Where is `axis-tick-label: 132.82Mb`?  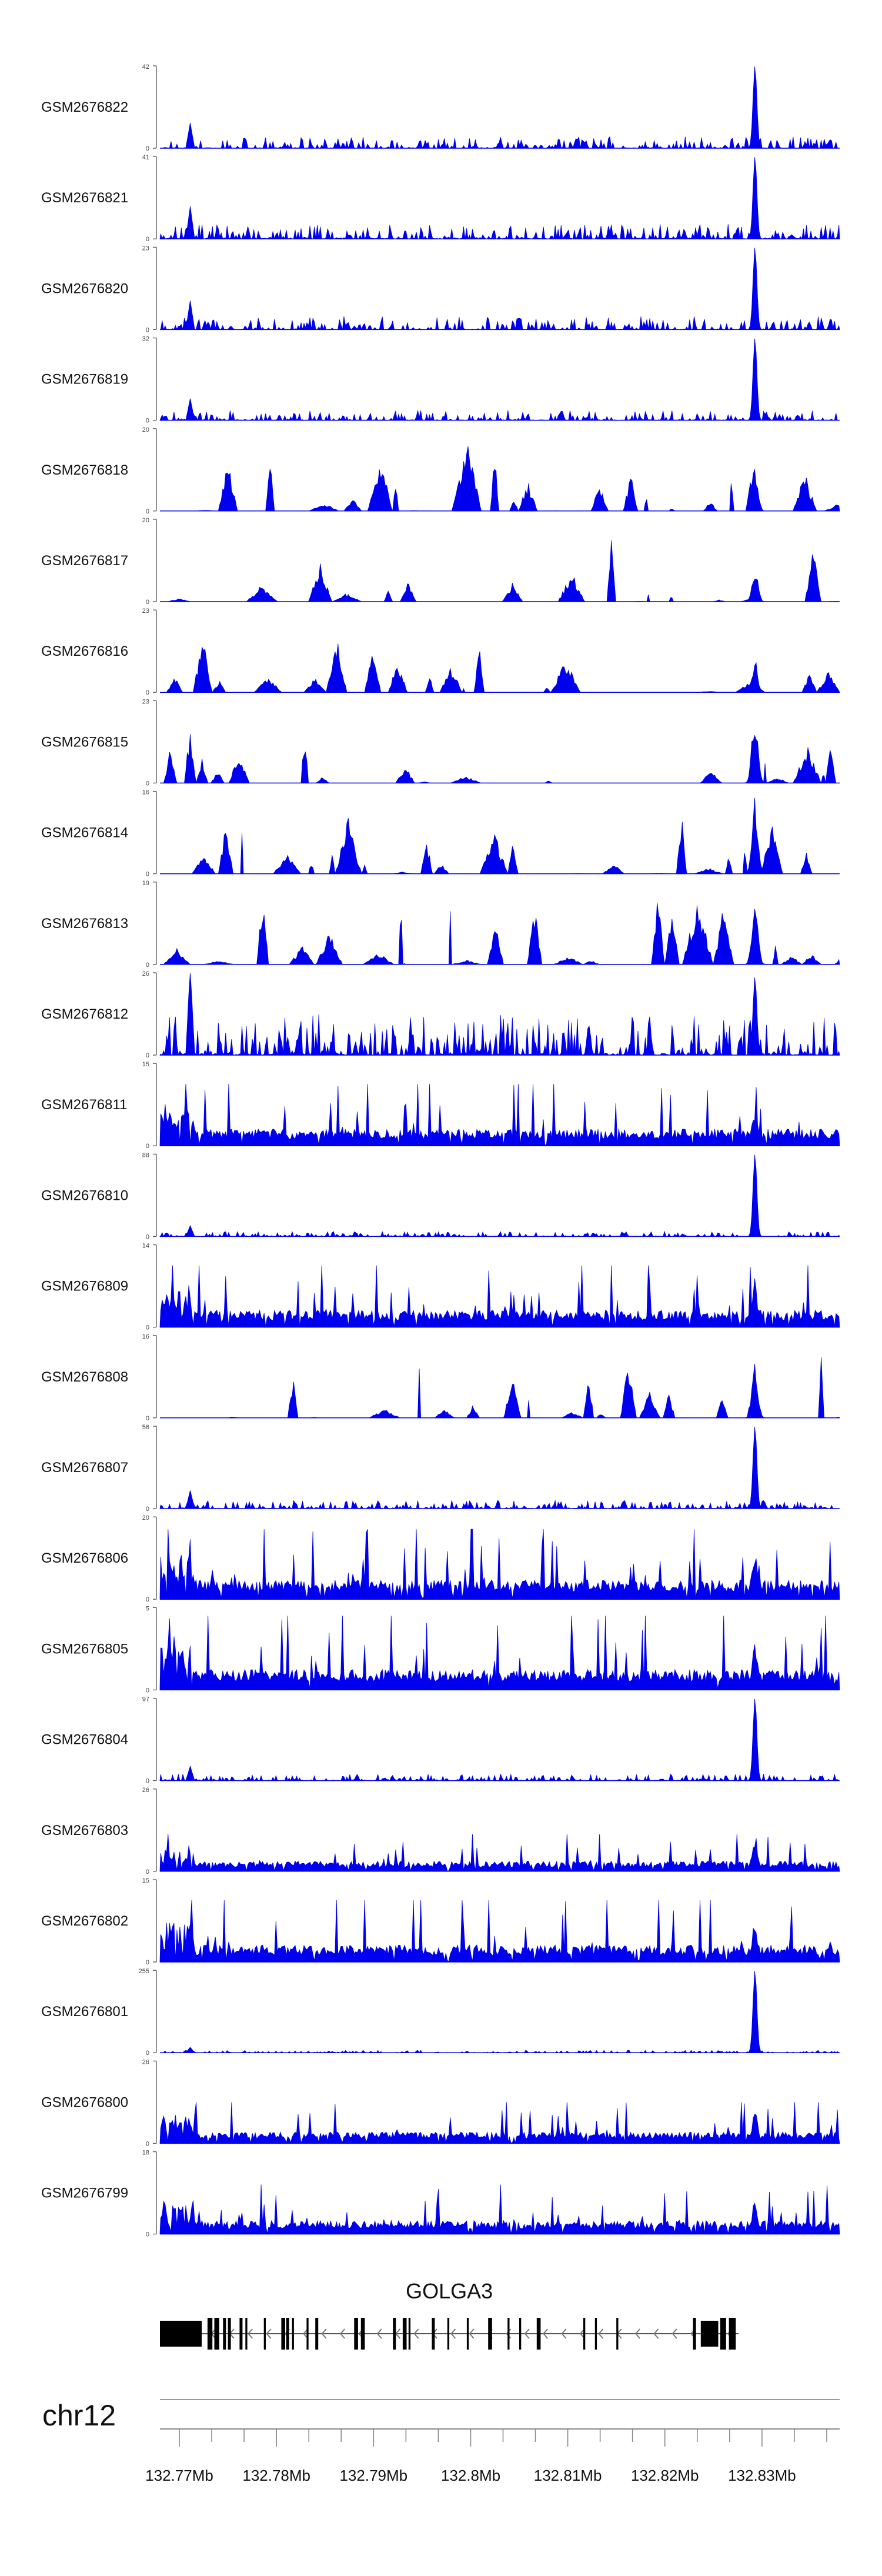
axis-tick-label: 132.82Mb is located at coordinates (665, 2475).